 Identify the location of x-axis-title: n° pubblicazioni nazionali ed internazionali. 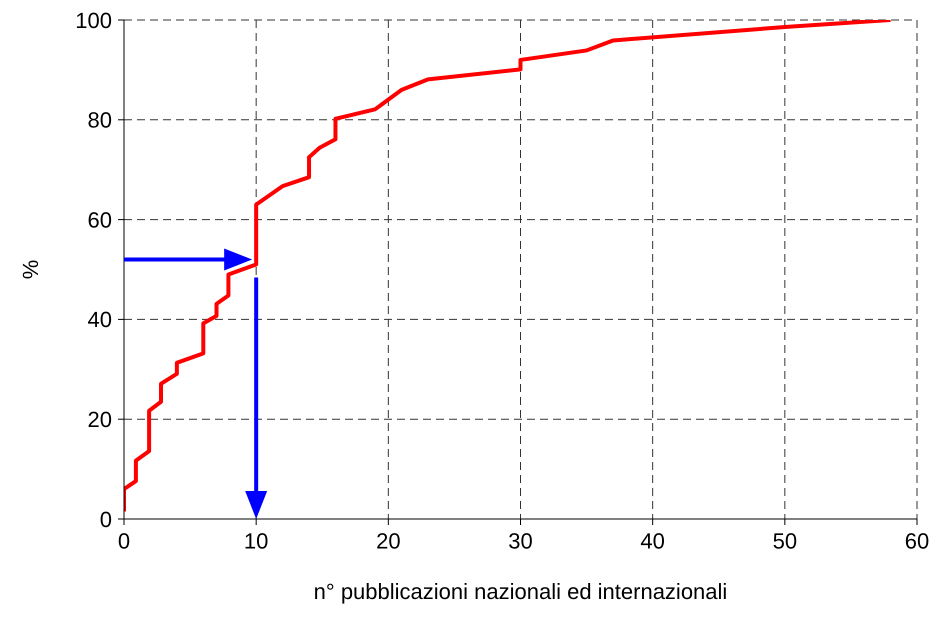
(521, 591).